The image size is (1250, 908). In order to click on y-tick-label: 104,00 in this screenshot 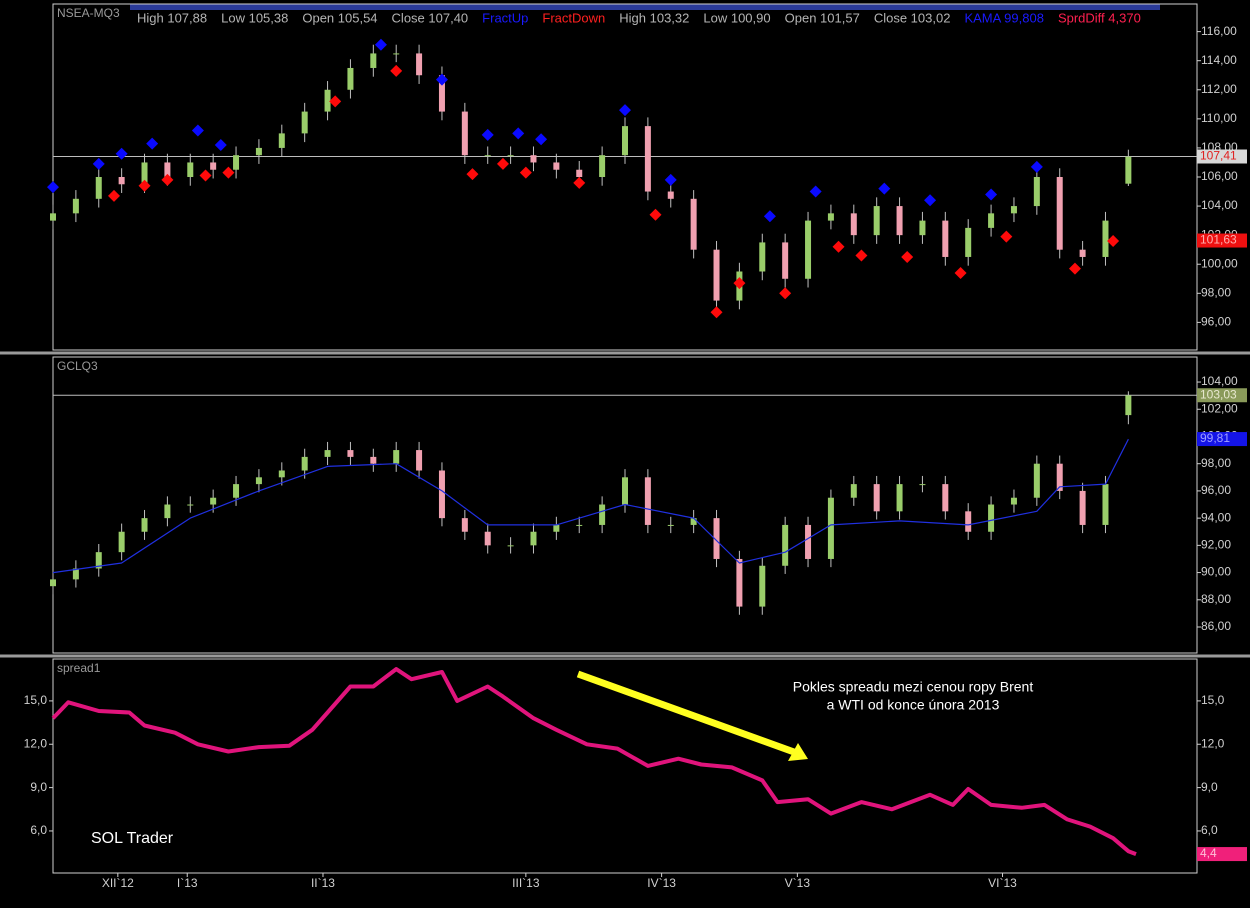, I will do `click(1219, 381)`.